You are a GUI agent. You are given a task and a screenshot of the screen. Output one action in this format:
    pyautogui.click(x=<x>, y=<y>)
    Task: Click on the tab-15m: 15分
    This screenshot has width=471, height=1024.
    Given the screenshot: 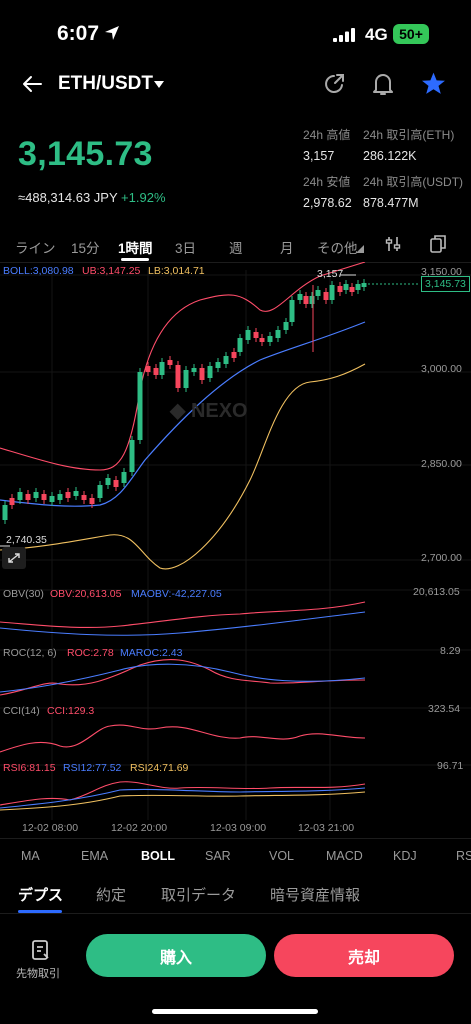 What is the action you would take?
    pyautogui.click(x=85, y=248)
    